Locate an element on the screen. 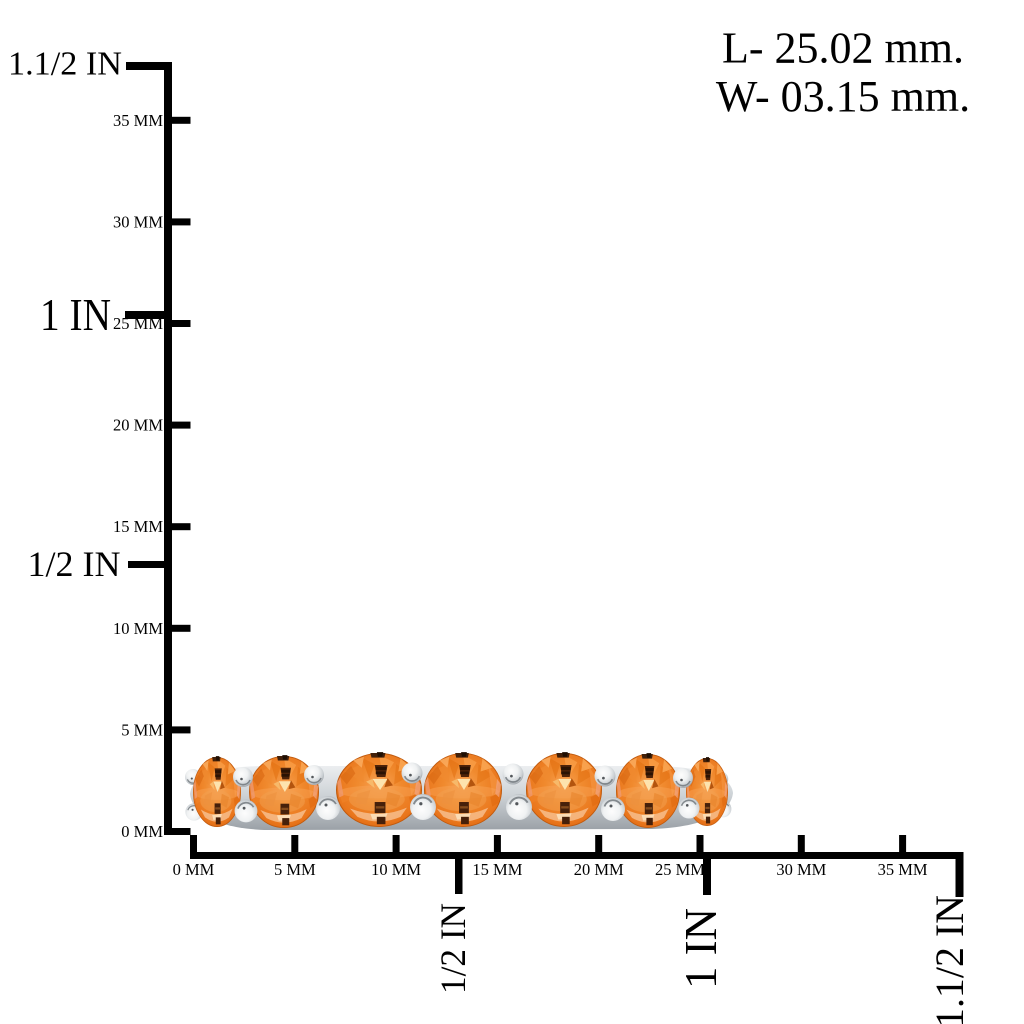 This screenshot has width=1024, height=1024. svg-text: W- 03.15 mm. is located at coordinates (843, 96).